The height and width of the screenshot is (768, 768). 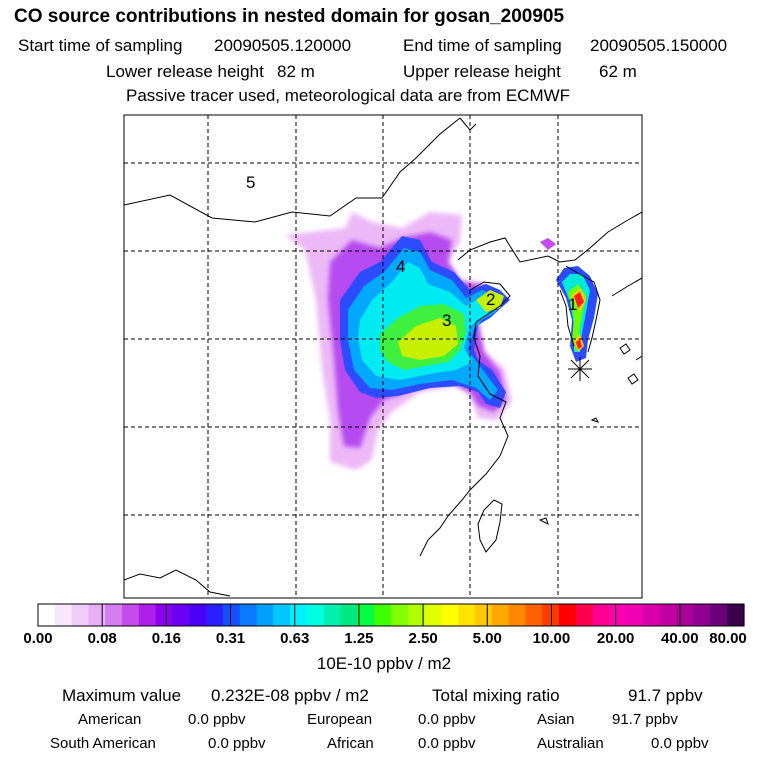 I want to click on start-time-label: Start time of sampling, so click(x=100, y=45).